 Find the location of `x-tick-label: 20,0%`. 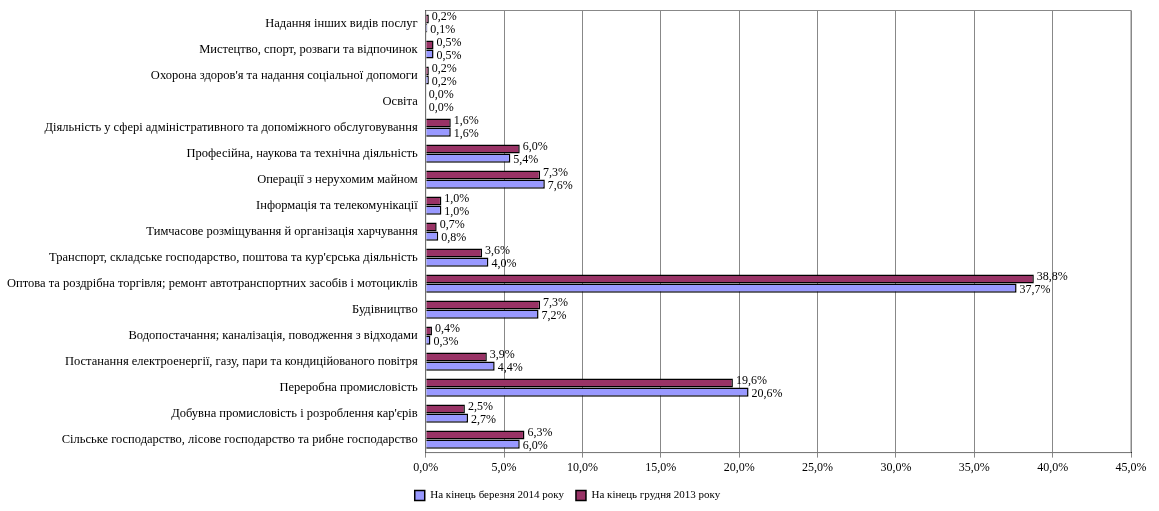

x-tick-label: 20,0% is located at coordinates (739, 466).